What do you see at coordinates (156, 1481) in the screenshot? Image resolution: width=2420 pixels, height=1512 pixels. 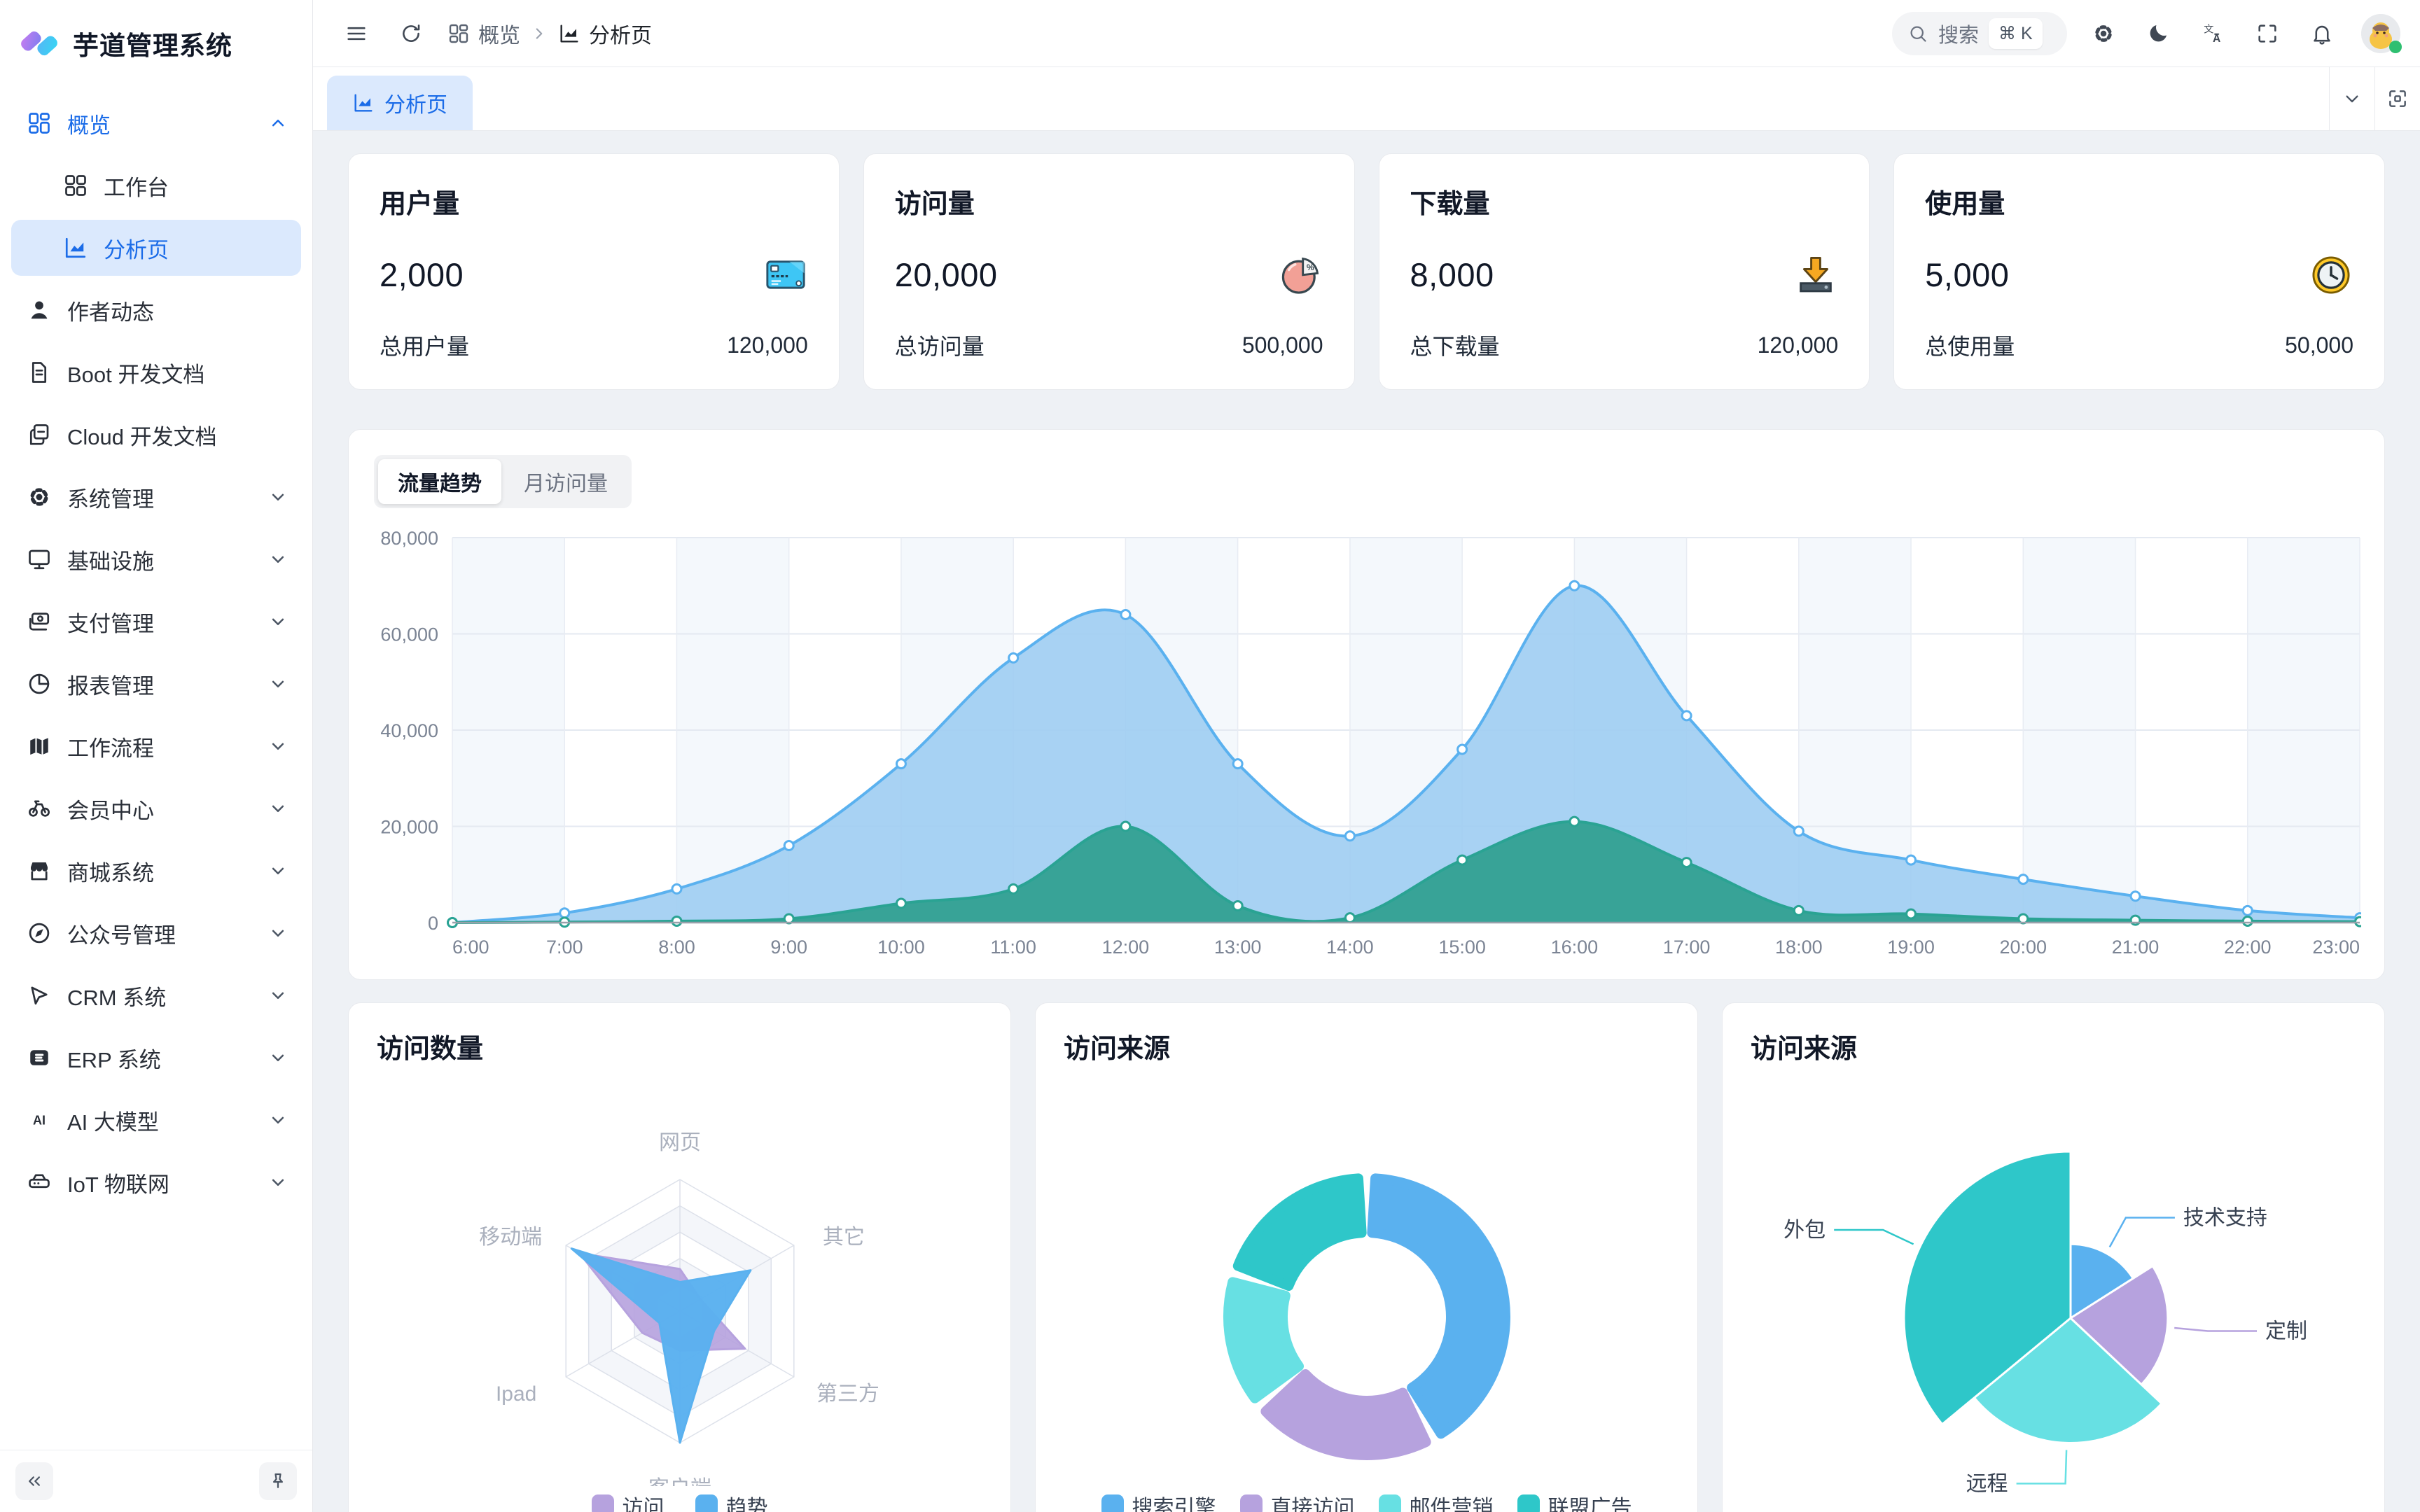 I see `sidebar-footer` at bounding box center [156, 1481].